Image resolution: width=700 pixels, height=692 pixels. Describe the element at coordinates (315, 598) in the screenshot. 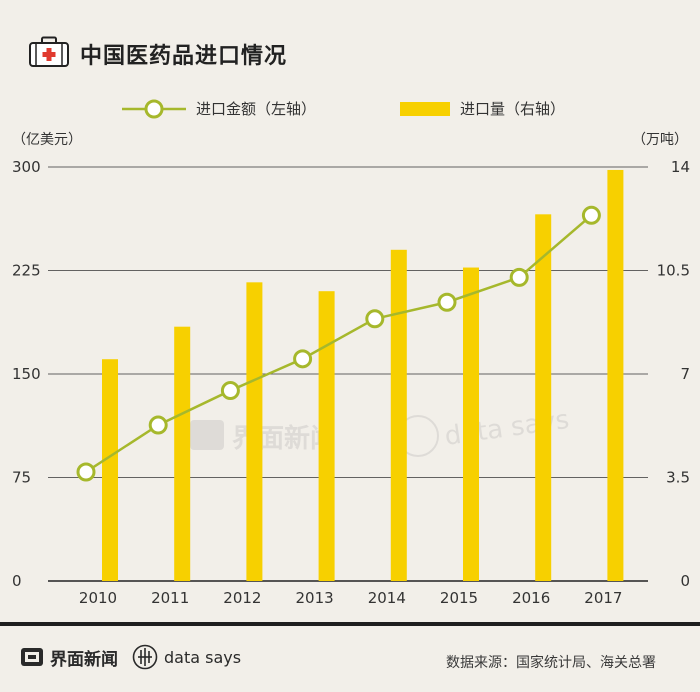

I see `x-tick-label: 2013` at that location.